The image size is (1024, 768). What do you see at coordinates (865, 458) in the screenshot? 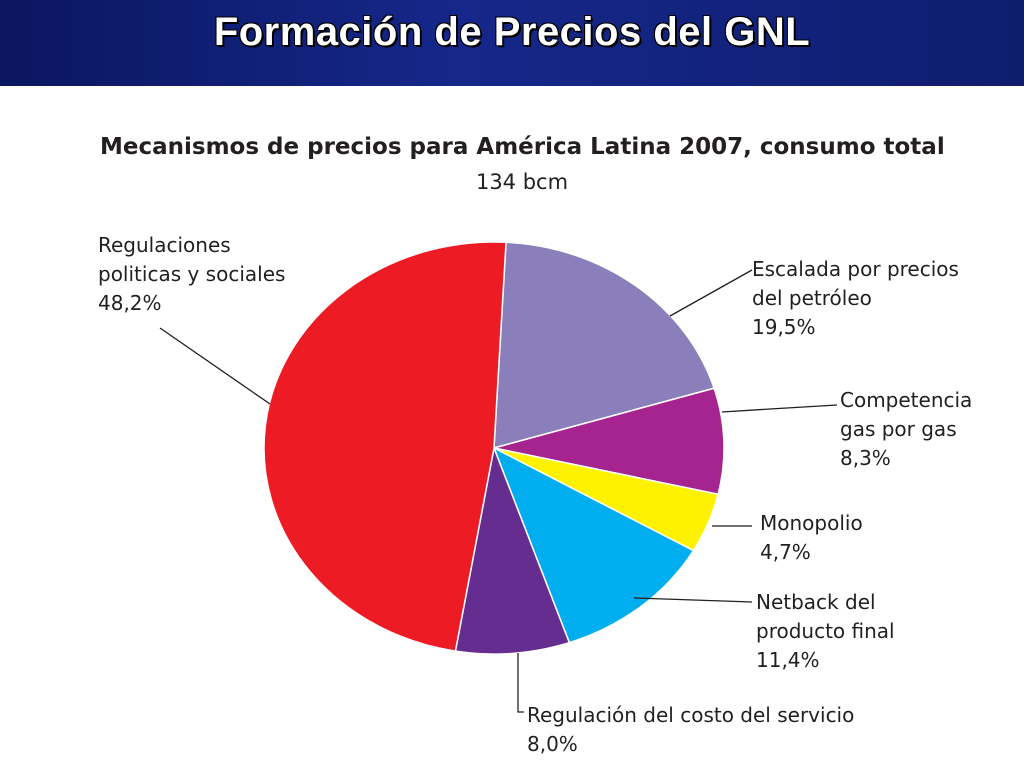
I see `label-competencia-value: 8,3%` at bounding box center [865, 458].